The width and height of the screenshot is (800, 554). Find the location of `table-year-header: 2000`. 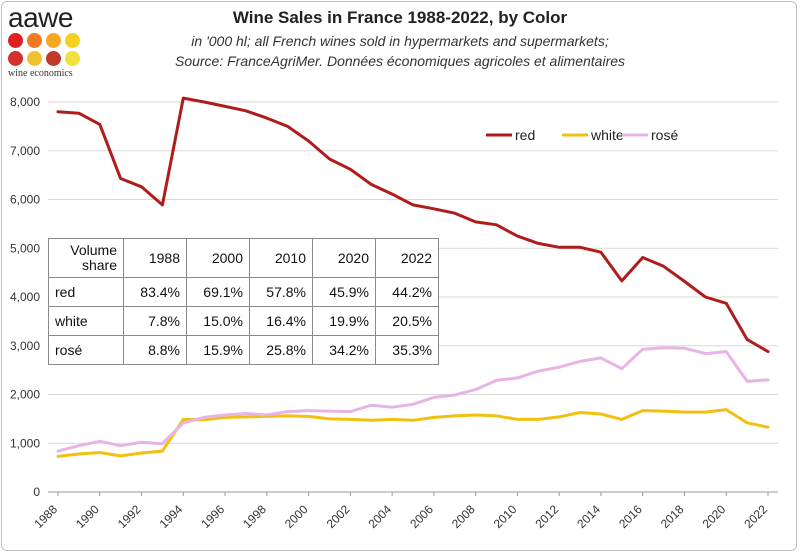

table-year-header: 2000 is located at coordinates (218, 258).